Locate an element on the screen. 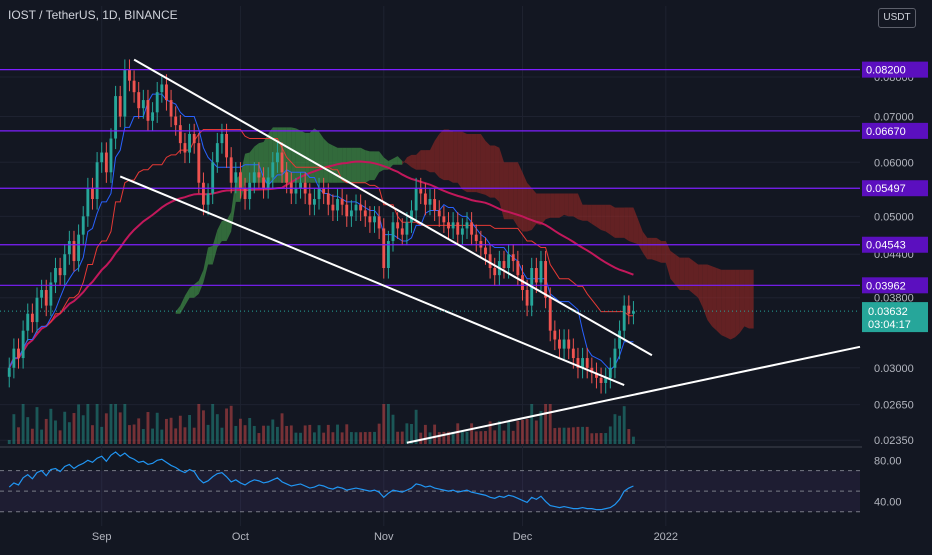 The width and height of the screenshot is (932, 555). price-axis-tick: 0.07000 is located at coordinates (894, 118).